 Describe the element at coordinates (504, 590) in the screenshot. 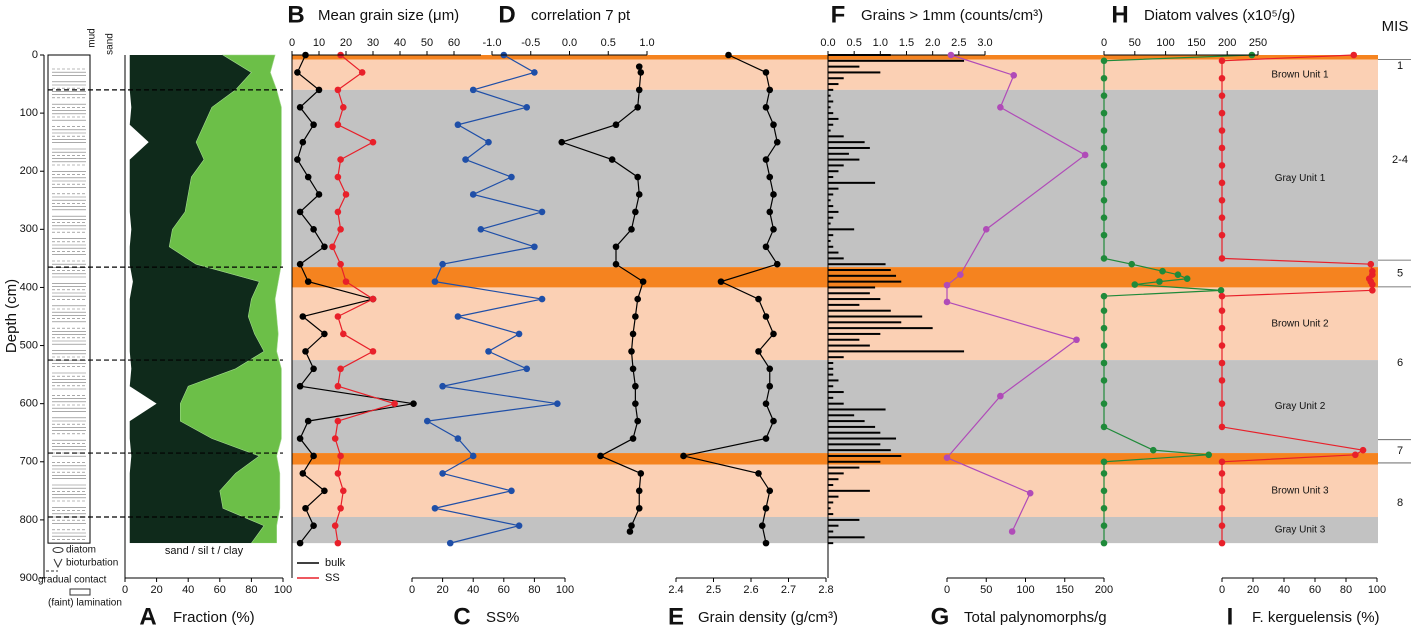

I see `x-tick-label: 60` at that location.